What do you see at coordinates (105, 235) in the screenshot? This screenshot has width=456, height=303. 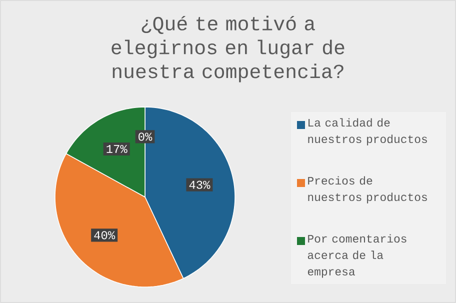 I see `data-label: 40%` at bounding box center [105, 235].